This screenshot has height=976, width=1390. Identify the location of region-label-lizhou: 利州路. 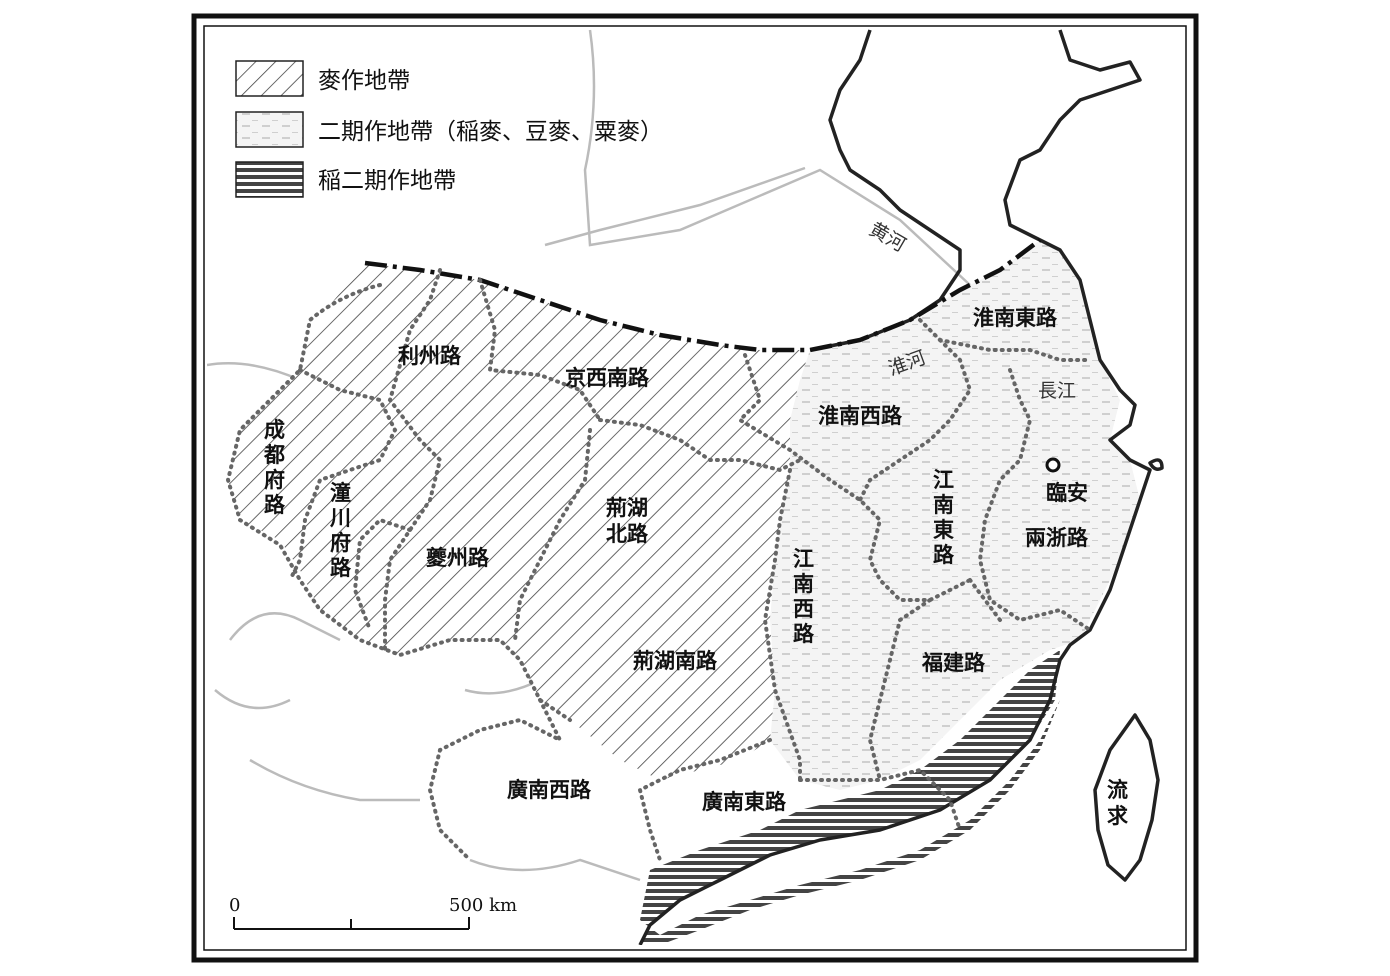
(430, 356).